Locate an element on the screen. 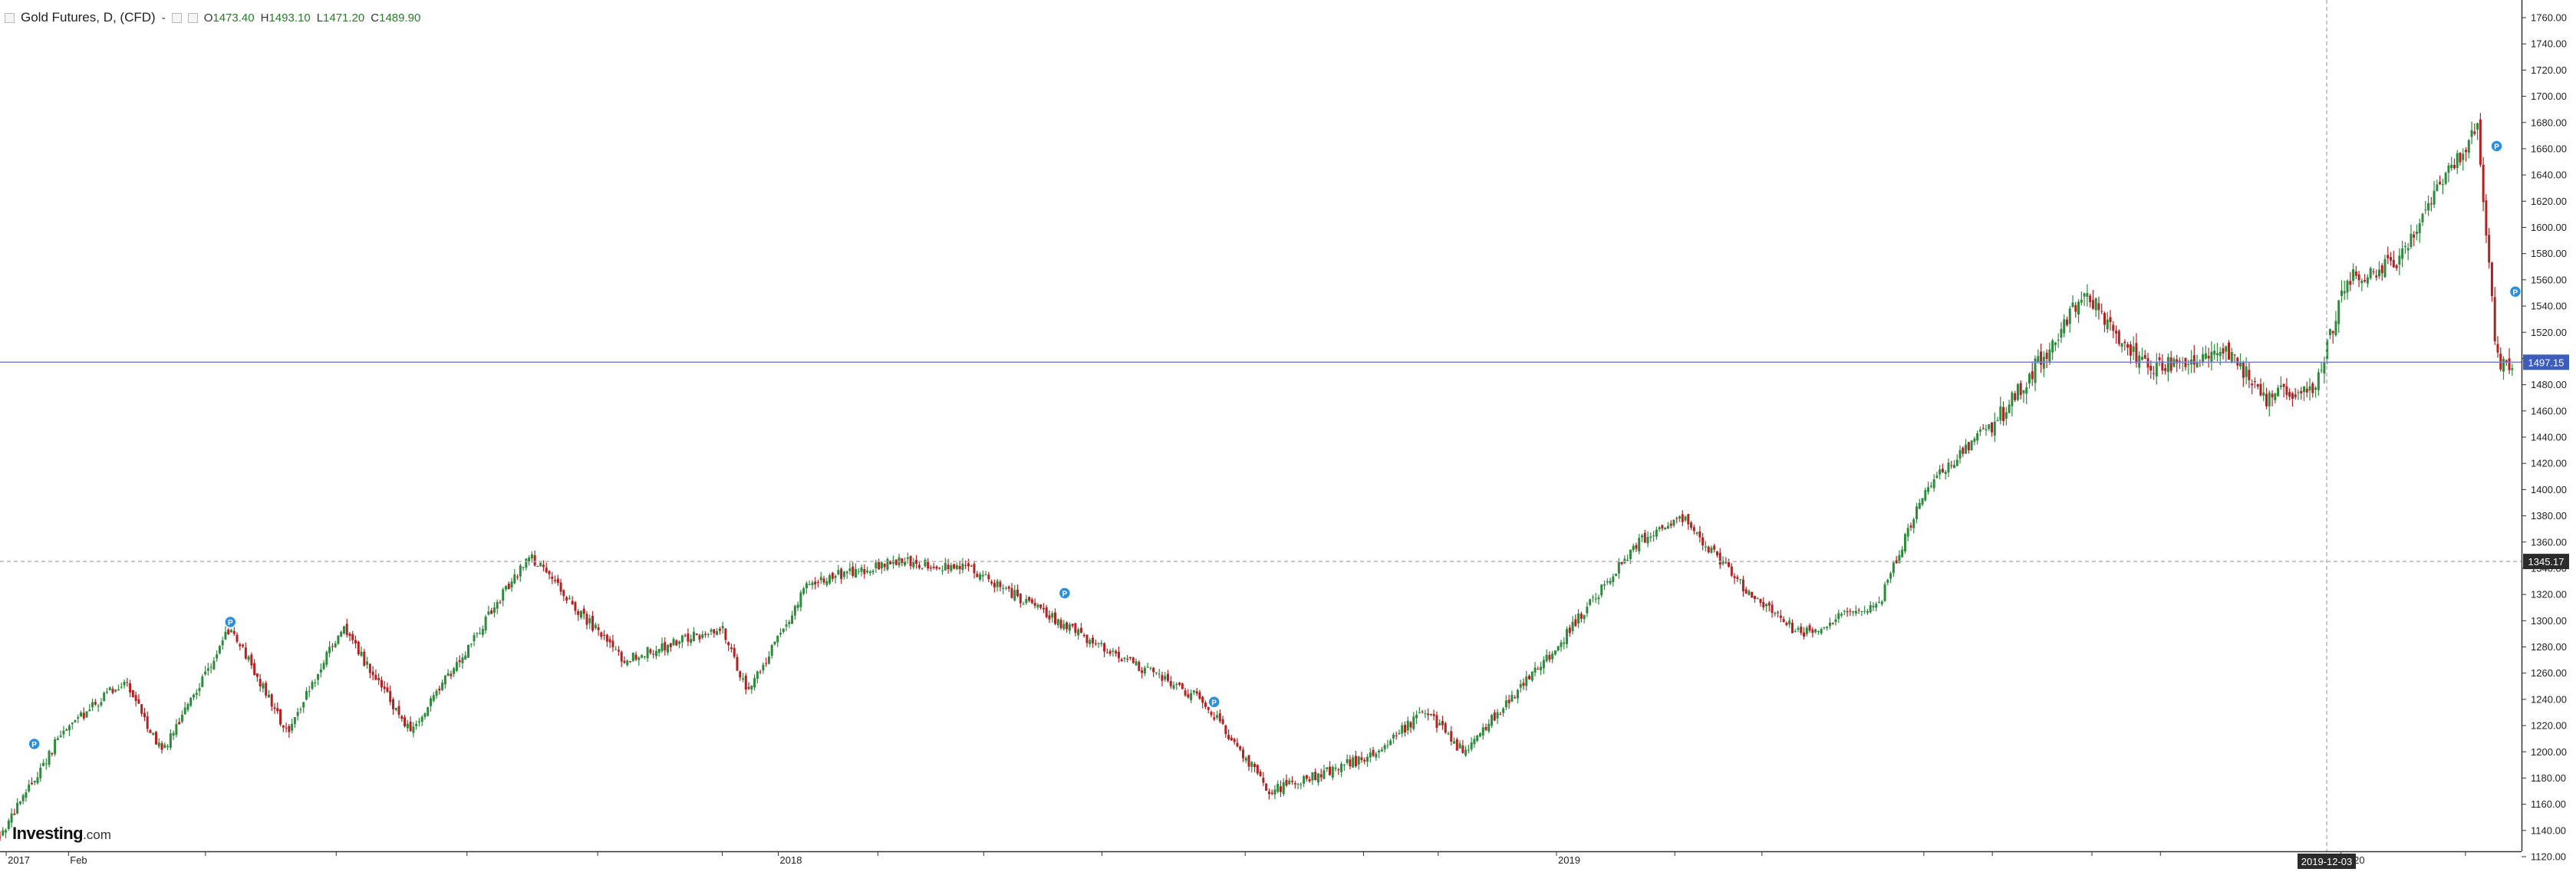 Image resolution: width=2576 pixels, height=872 pixels. instrument-title: Gold Futures, D, (CFD) is located at coordinates (88, 17).